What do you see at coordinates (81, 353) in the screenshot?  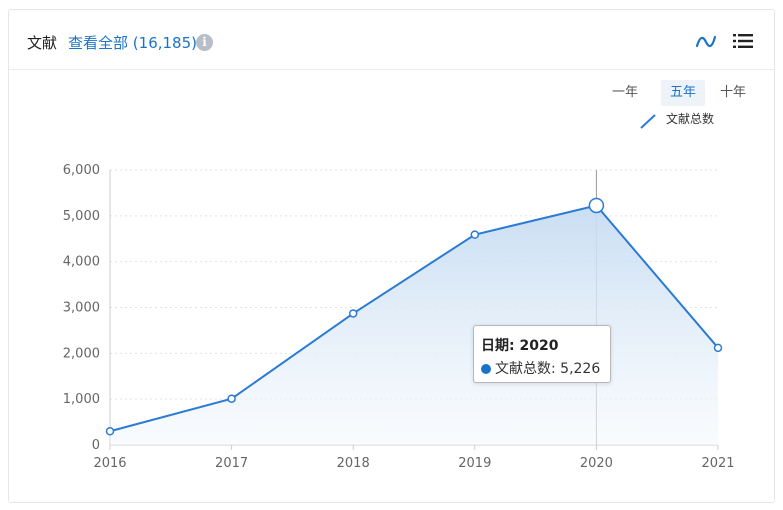 I see `y-tick-label: 2,000` at bounding box center [81, 353].